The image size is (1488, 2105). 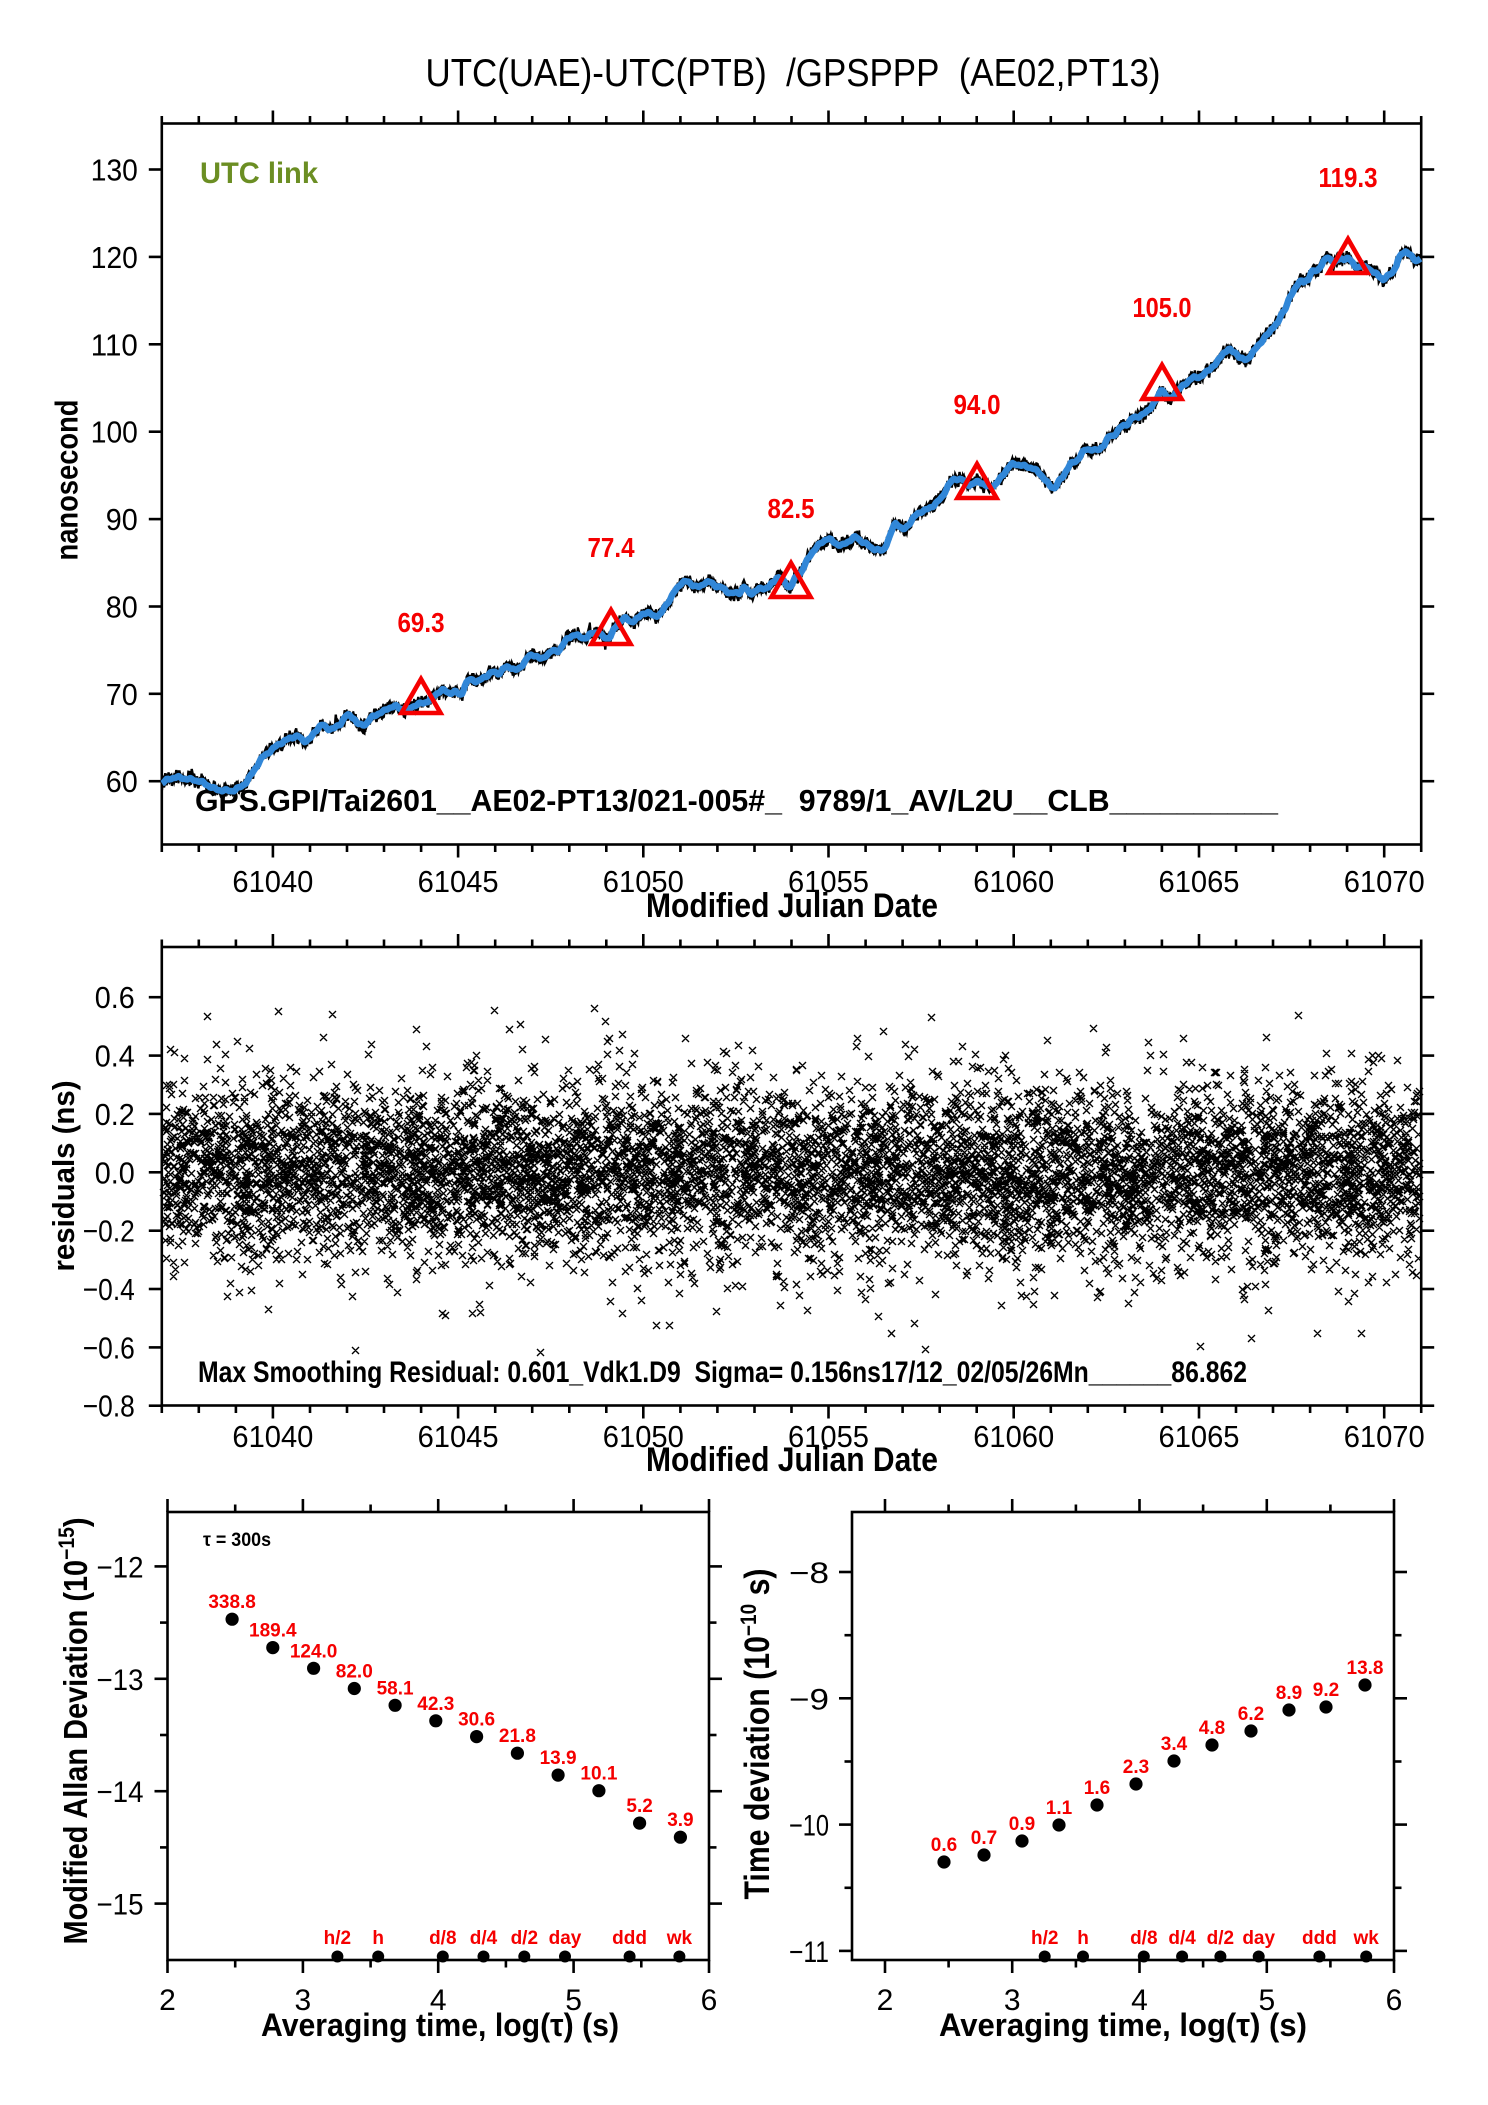 What do you see at coordinates (476, 1720) in the screenshot?
I see `svg-text: 30.6` at bounding box center [476, 1720].